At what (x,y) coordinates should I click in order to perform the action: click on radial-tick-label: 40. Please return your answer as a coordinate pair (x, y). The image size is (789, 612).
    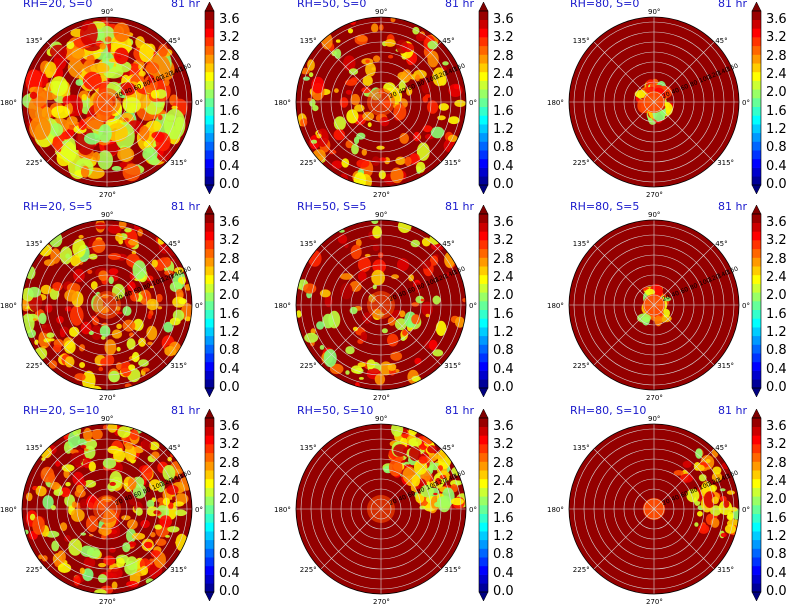
    Looking at the image, I should click on (676, 91).